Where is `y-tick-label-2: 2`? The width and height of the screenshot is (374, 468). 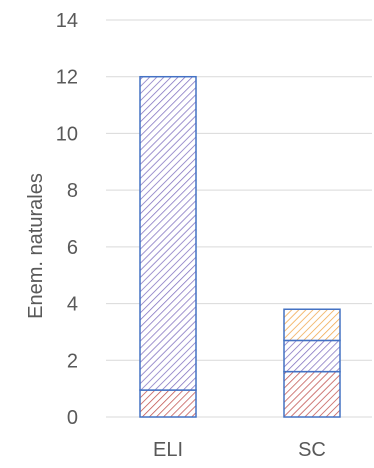 y-tick-label-2: 2 is located at coordinates (72, 361).